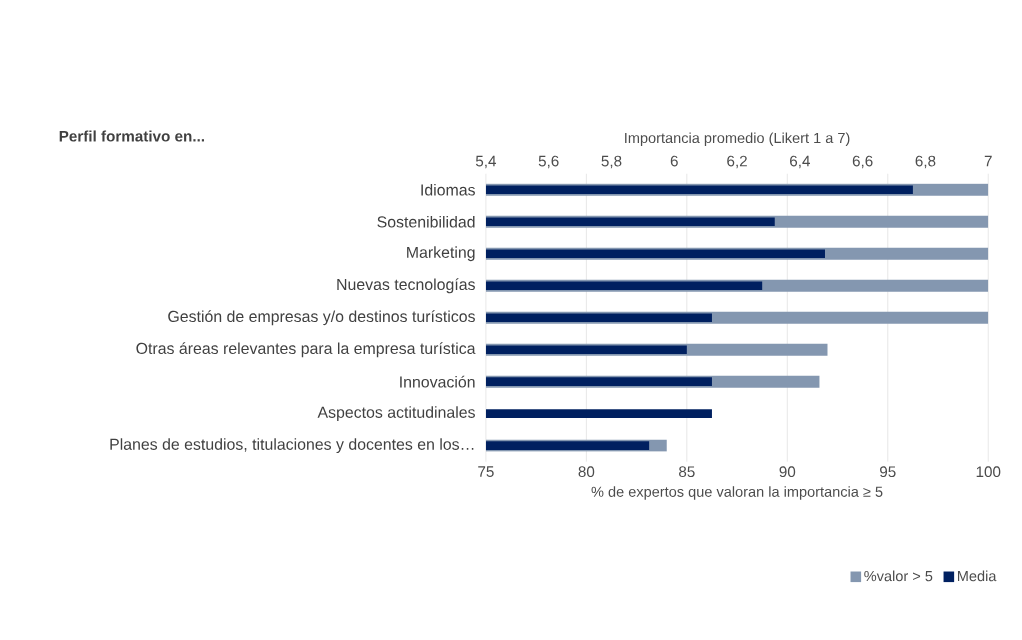  Describe the element at coordinates (988, 161) in the screenshot. I see `x2-tick-label: 7` at that location.